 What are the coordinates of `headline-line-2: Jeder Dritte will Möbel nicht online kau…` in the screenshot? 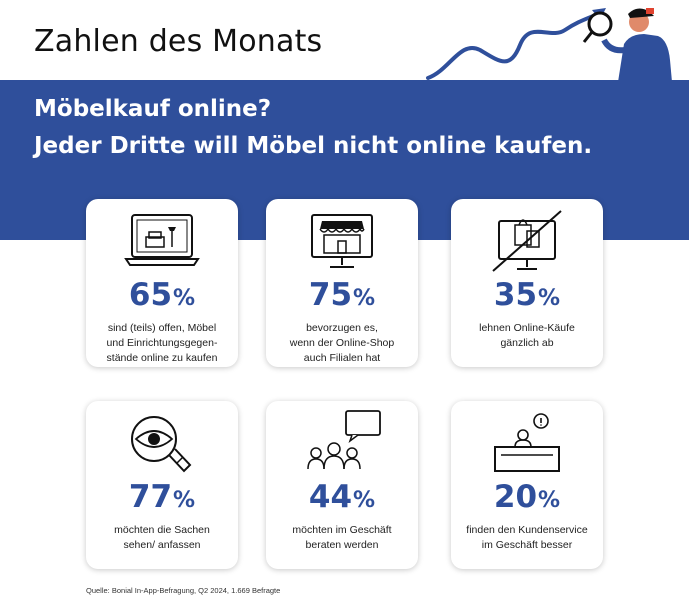 It's located at (313, 146).